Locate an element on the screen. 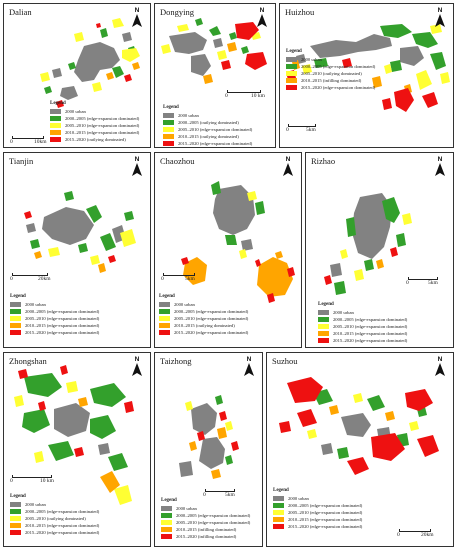 The height and width of the screenshot is (550, 457). scale-distance: 20km is located at coordinates (44, 279).